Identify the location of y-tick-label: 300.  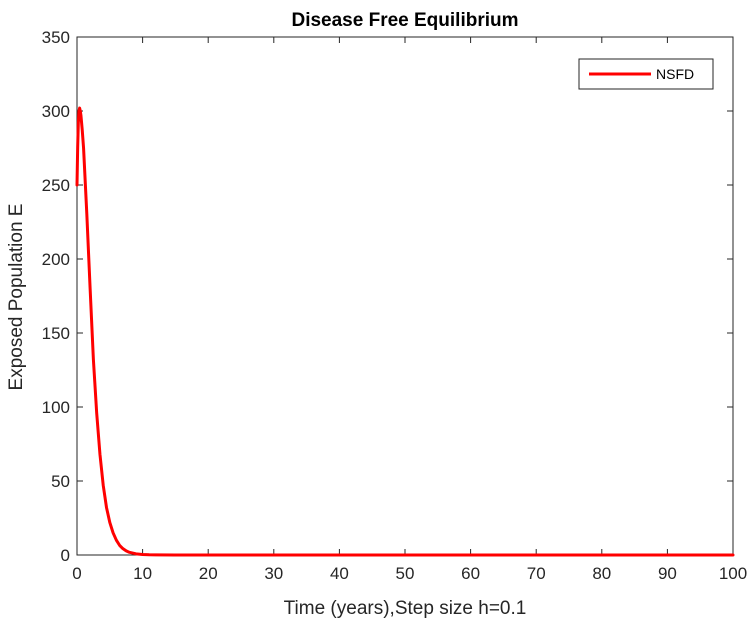
(56, 111).